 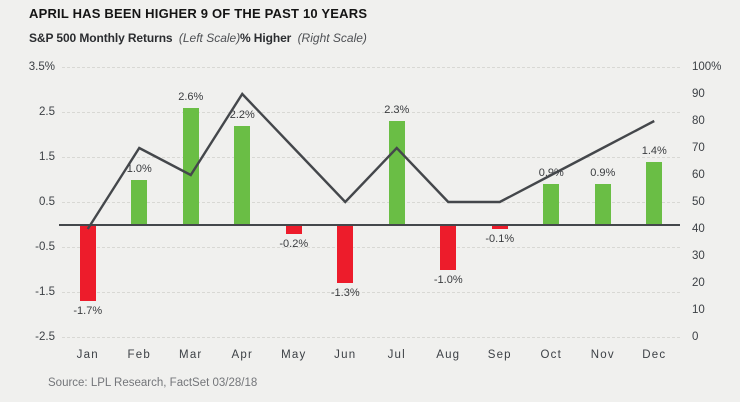 I want to click on bar-value-label-jan: -1.7%, so click(x=88, y=311).